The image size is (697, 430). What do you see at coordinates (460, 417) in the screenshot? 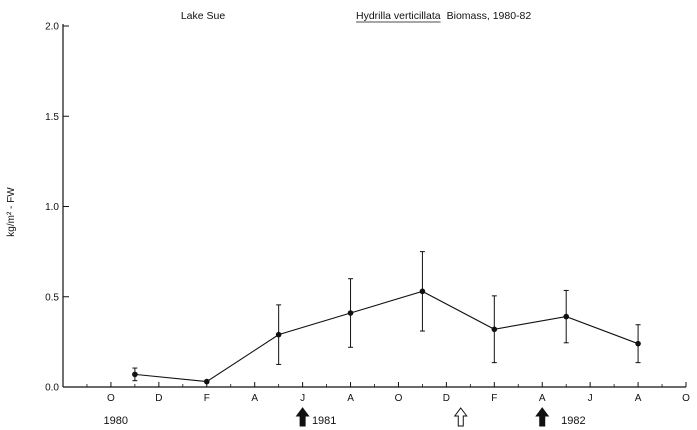
I see `open-arrow` at bounding box center [460, 417].